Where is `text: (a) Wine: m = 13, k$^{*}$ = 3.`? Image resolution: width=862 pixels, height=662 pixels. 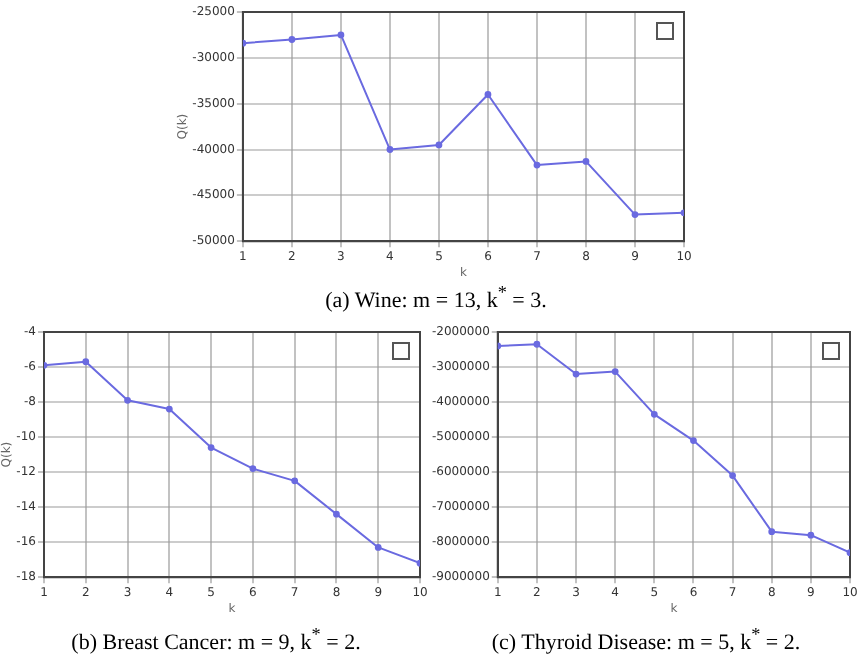
text: (a) Wine: m = 13, k$^{*}$ = 3. is located at coordinates (436, 298).